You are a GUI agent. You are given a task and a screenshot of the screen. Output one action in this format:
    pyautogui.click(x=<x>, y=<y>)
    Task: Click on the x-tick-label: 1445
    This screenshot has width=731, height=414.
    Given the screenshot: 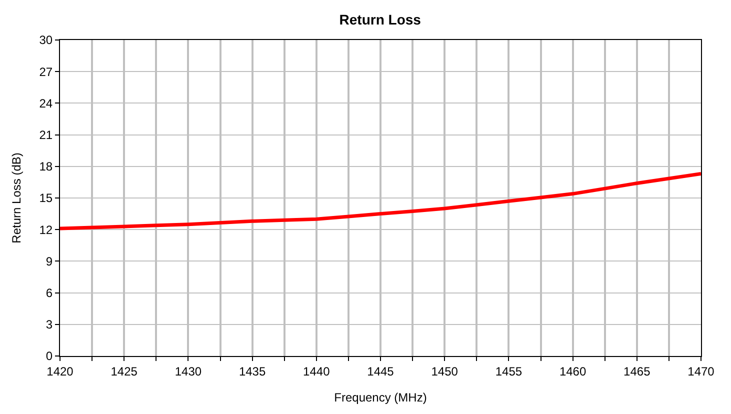 What is the action you would take?
    pyautogui.click(x=380, y=371)
    